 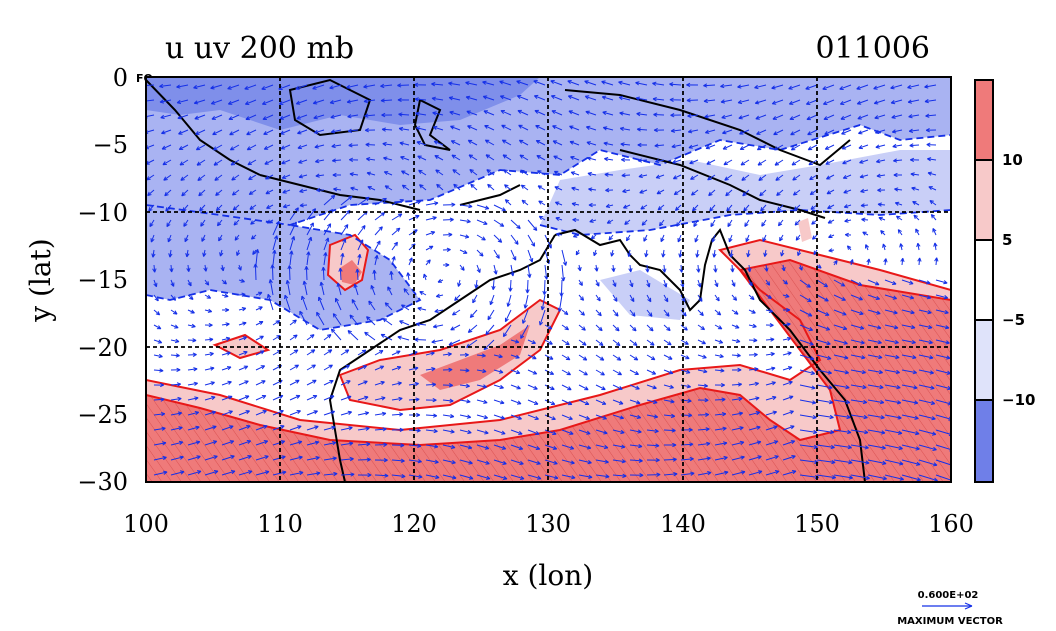 I want to click on x-axis: 100 110 120 130 140 150 160 x (lon), so click(x=548, y=551).